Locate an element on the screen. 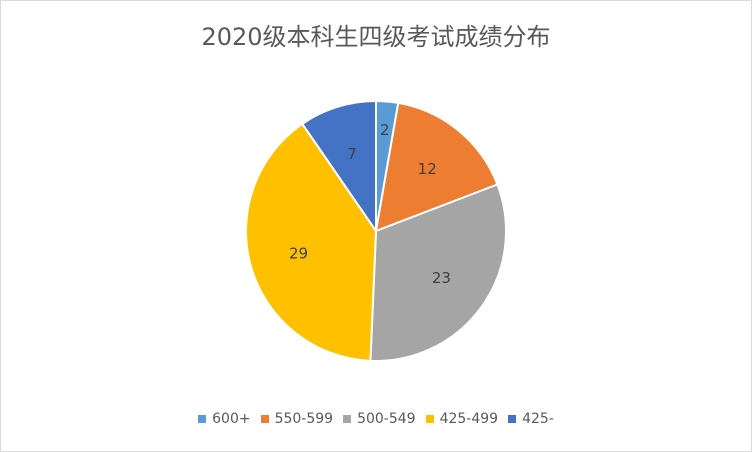  data-label-550-599: 12 is located at coordinates (427, 169).